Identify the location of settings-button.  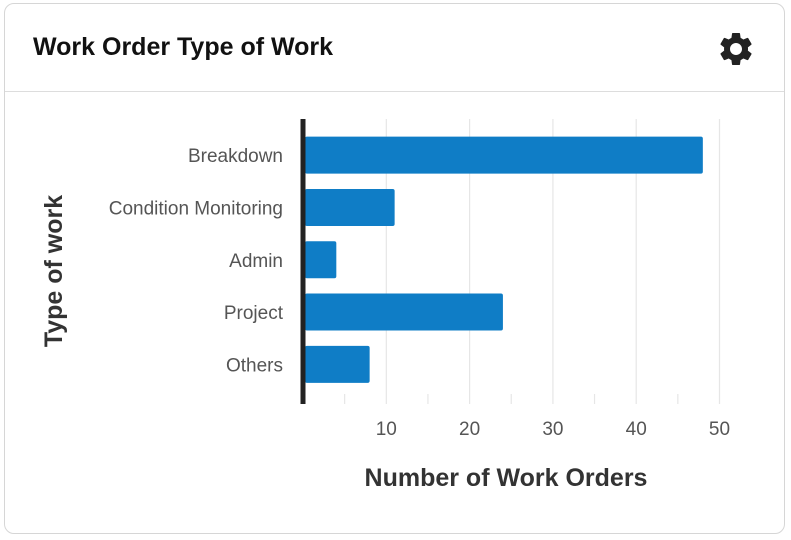
(736, 49).